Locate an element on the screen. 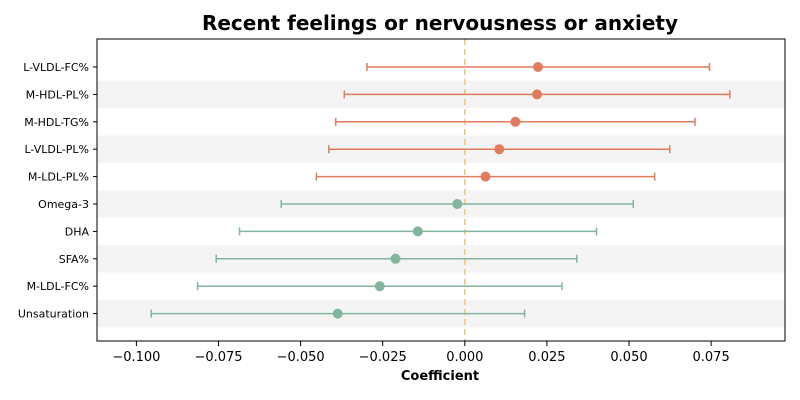  y-tick-label: M-HDL-TG% is located at coordinates (56, 122).